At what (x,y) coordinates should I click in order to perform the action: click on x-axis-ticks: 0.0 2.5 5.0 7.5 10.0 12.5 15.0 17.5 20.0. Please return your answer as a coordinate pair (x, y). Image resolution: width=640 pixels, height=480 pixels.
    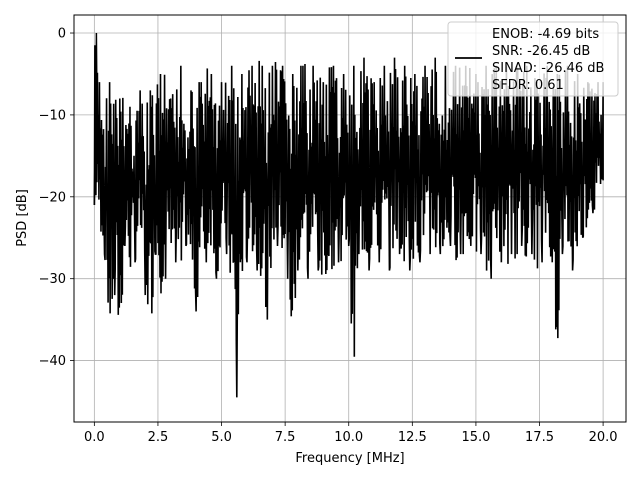
    Looking at the image, I should click on (351, 433).